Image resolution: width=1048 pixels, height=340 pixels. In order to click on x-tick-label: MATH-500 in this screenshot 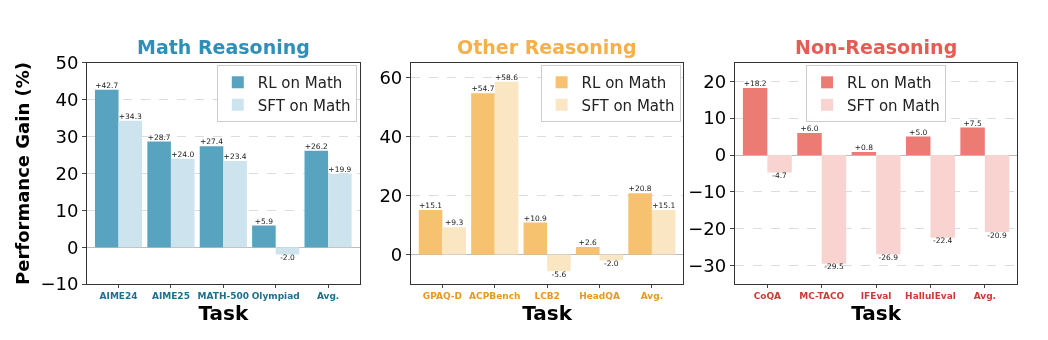, I will do `click(223, 295)`.